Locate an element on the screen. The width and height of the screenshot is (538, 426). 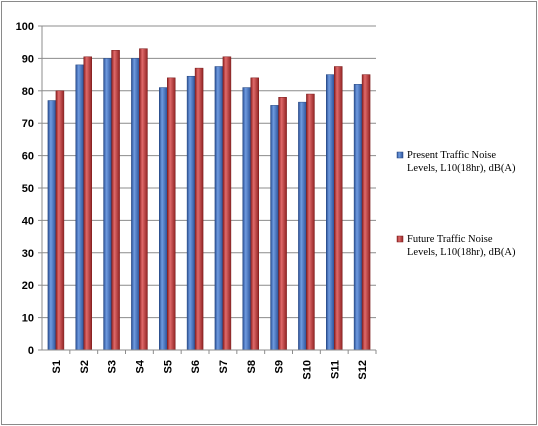
x-tick-label-S1: S1 is located at coordinates (57, 366).